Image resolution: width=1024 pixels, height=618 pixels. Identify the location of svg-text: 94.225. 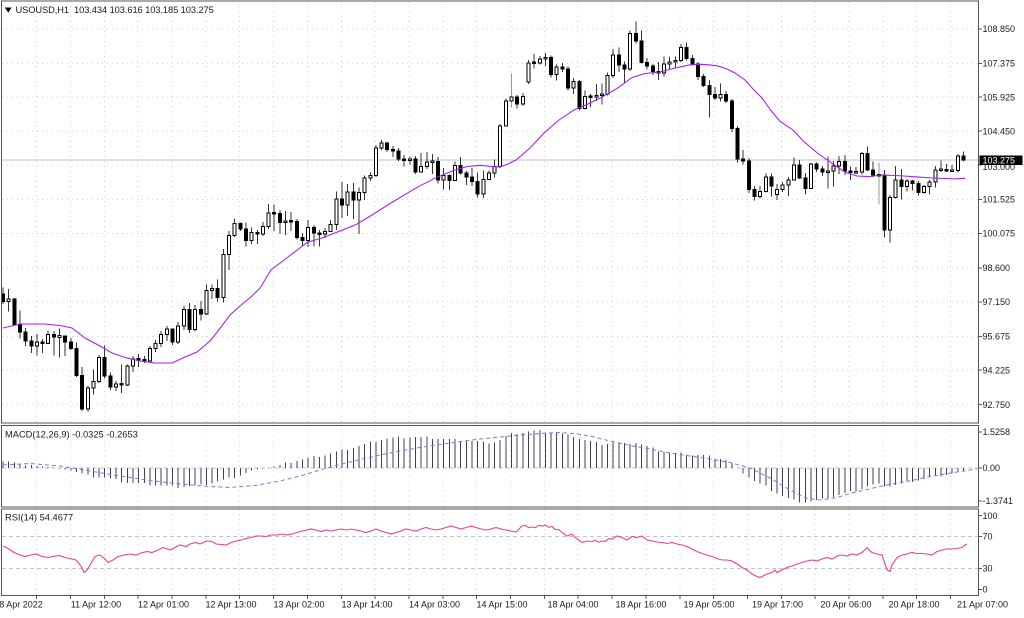
(997, 370).